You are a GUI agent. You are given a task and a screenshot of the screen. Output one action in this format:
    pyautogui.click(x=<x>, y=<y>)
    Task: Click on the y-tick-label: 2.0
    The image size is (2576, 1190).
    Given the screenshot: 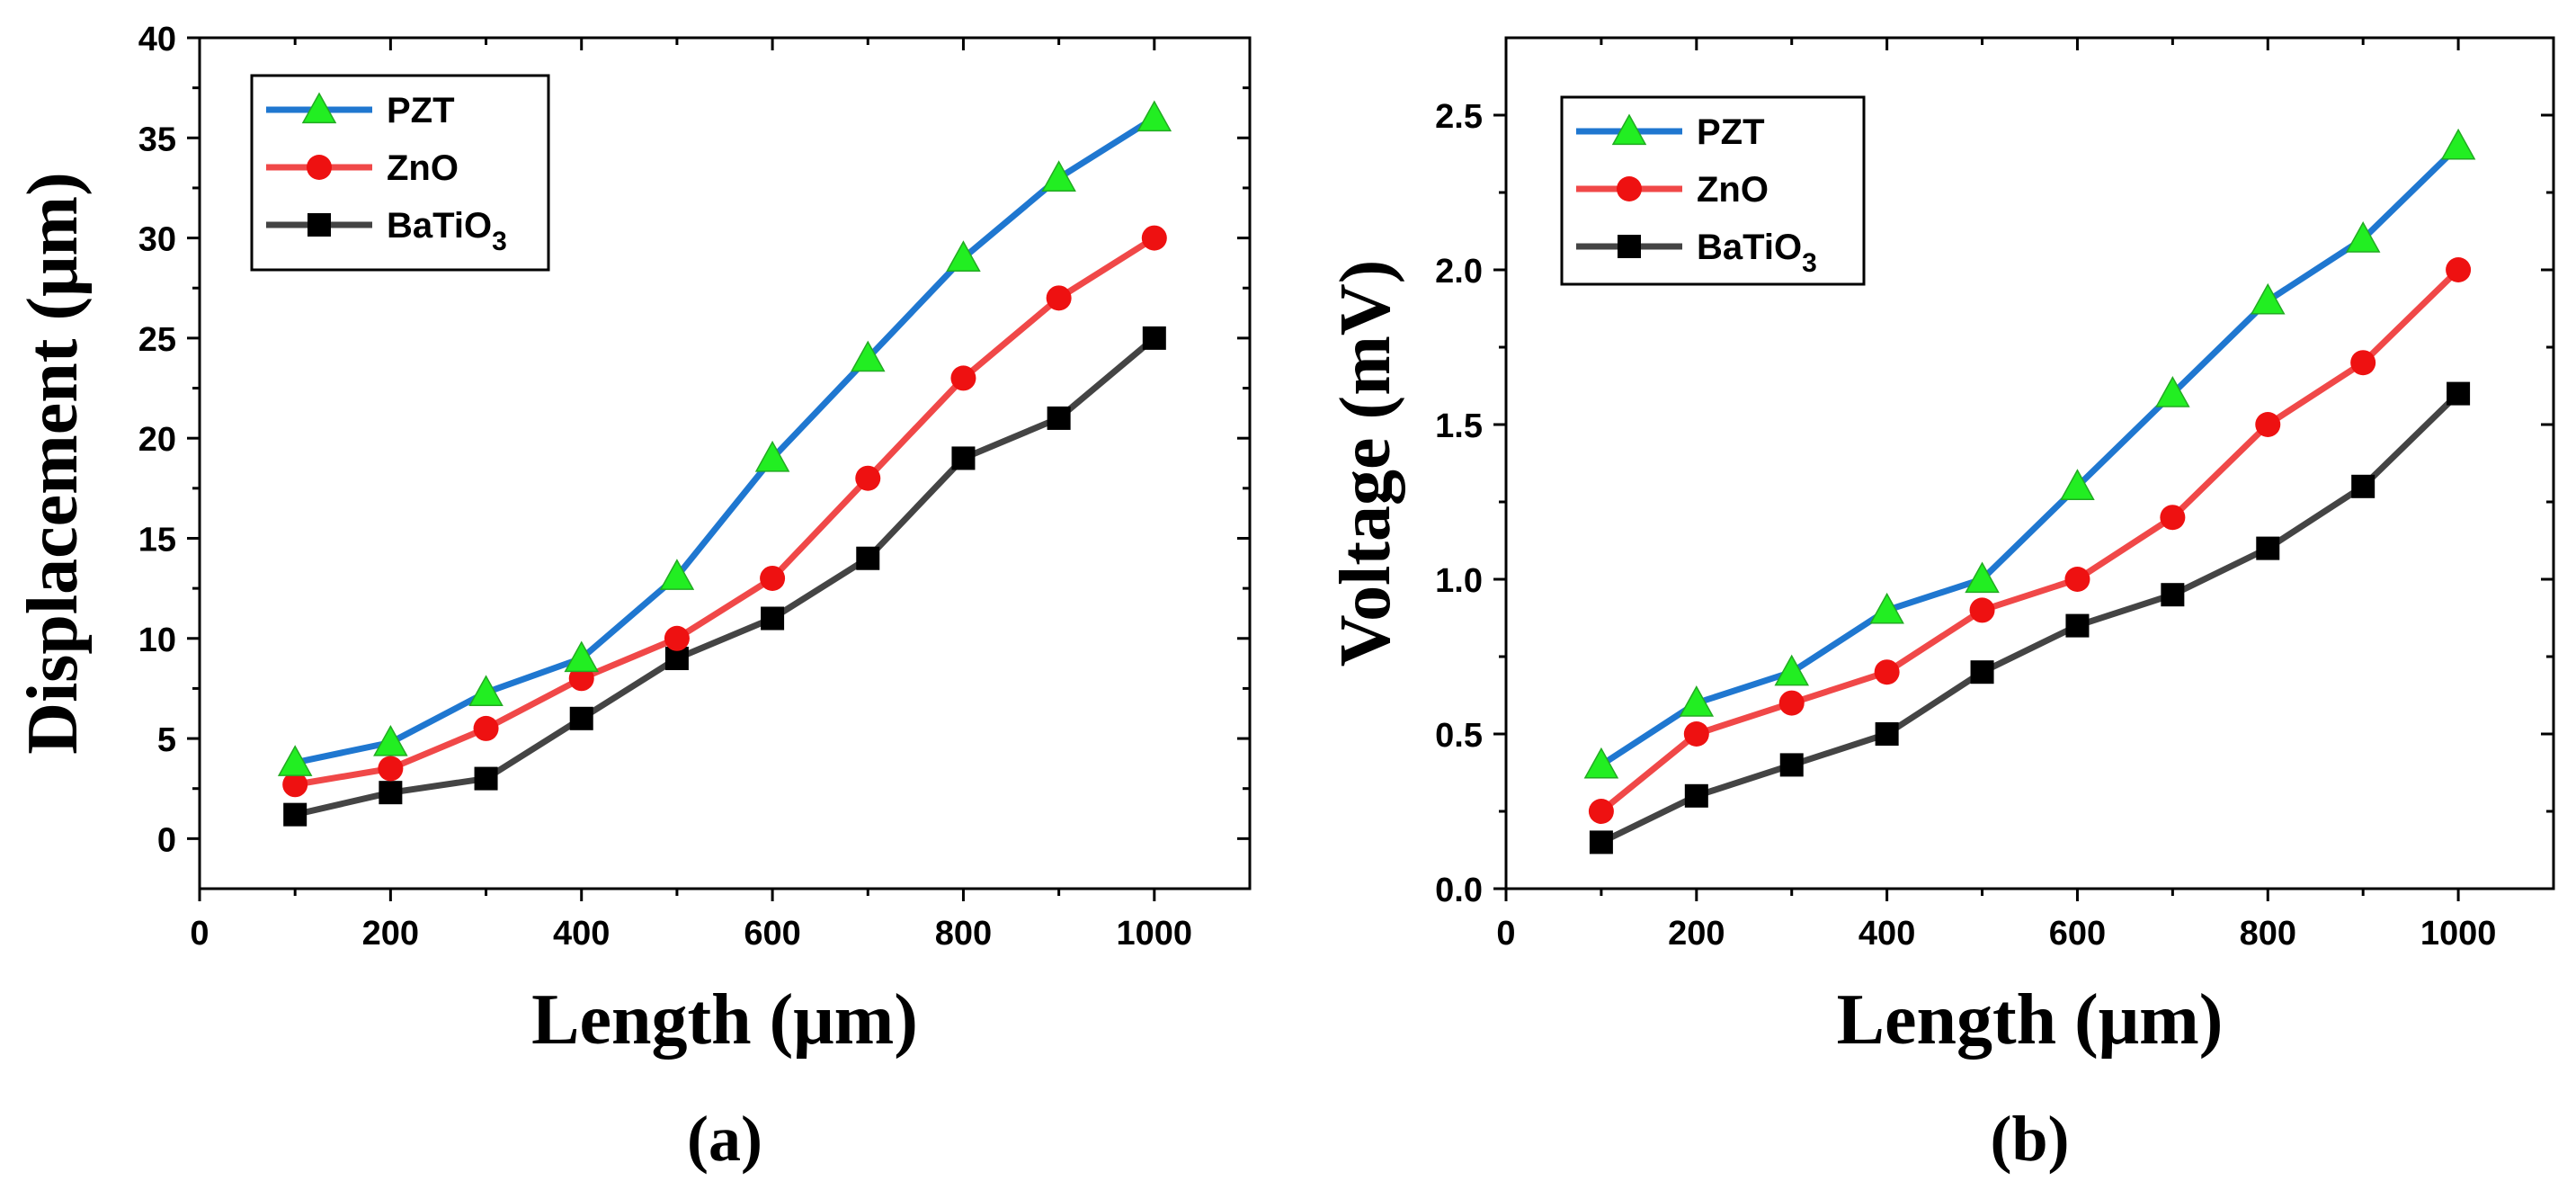 What is the action you would take?
    pyautogui.click(x=1459, y=272)
    